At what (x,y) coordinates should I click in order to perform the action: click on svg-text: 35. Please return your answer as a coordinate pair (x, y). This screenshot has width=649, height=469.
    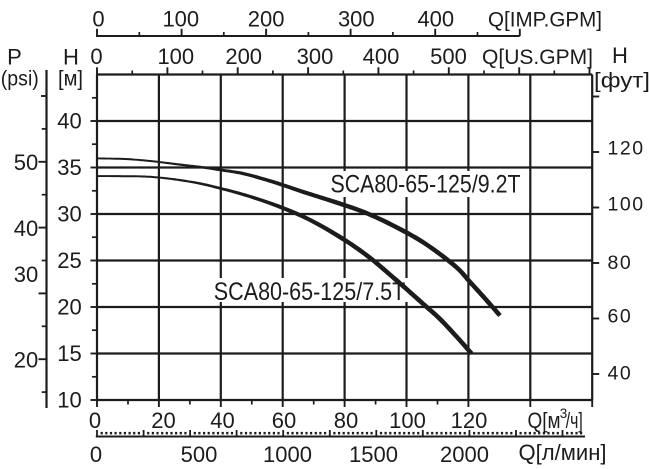
    Looking at the image, I should click on (69, 167).